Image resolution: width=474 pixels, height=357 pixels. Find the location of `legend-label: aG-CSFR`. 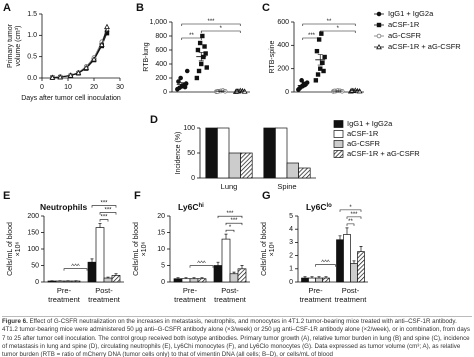

legend-label: aG-CSFR is located at coordinates (364, 143).